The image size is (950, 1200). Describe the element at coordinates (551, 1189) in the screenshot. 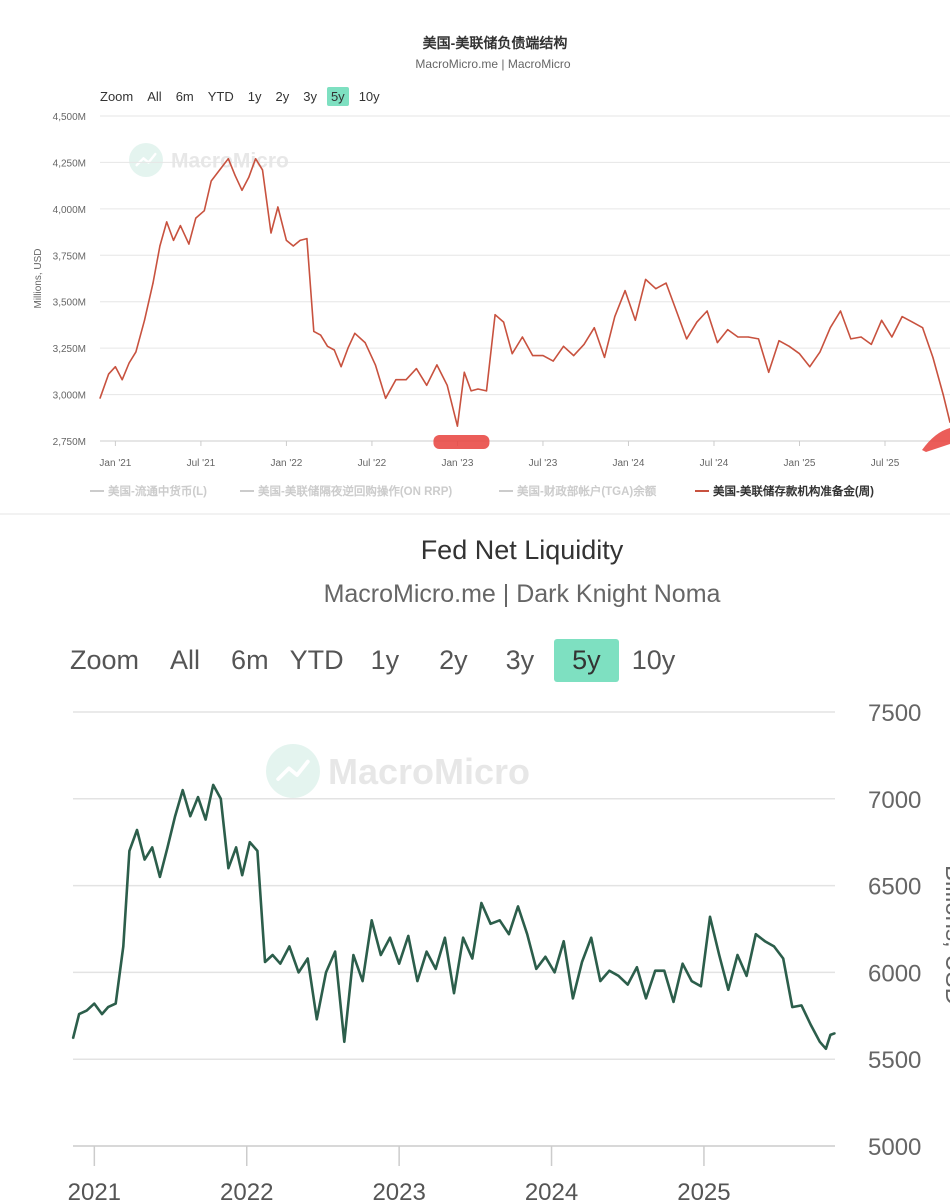

I see `chart2-x-tick: 2024` at that location.